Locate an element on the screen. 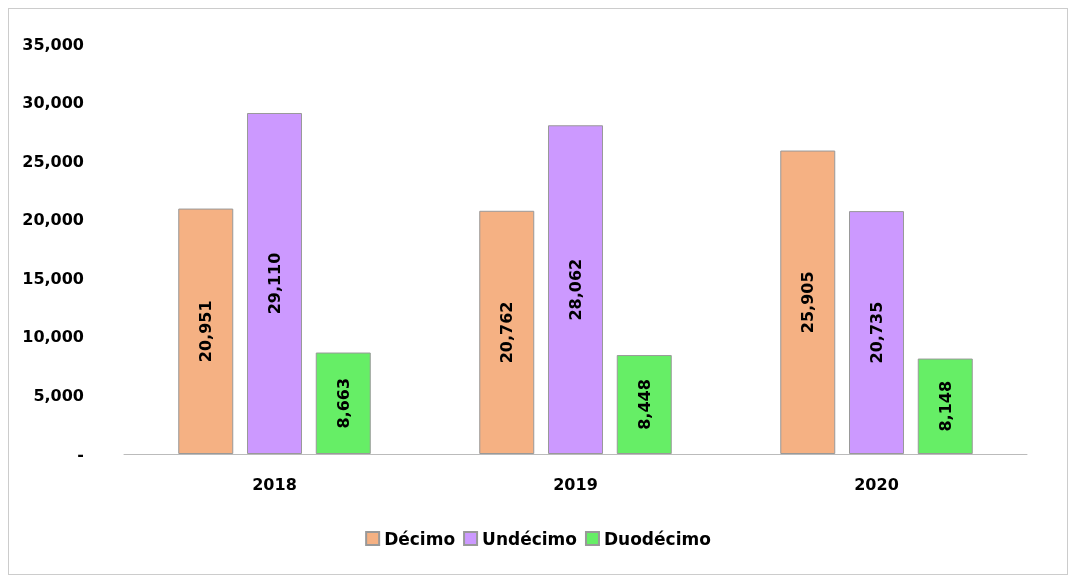 Image resolution: width=1078 pixels, height=585 pixels. data-label: 20,762 is located at coordinates (507, 332).